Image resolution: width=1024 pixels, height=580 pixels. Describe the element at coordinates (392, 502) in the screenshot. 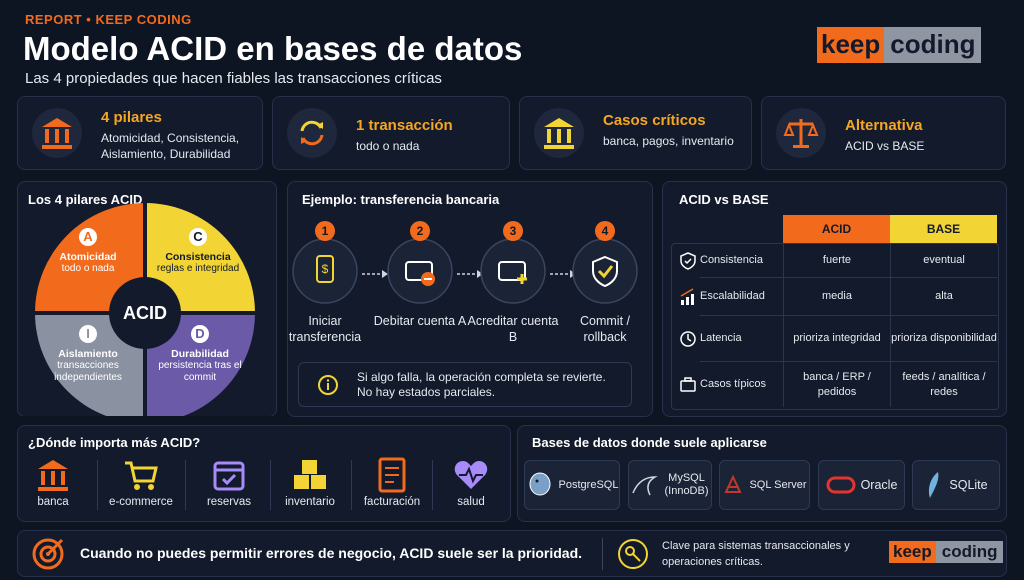

I see `use-label: facturación` at that location.